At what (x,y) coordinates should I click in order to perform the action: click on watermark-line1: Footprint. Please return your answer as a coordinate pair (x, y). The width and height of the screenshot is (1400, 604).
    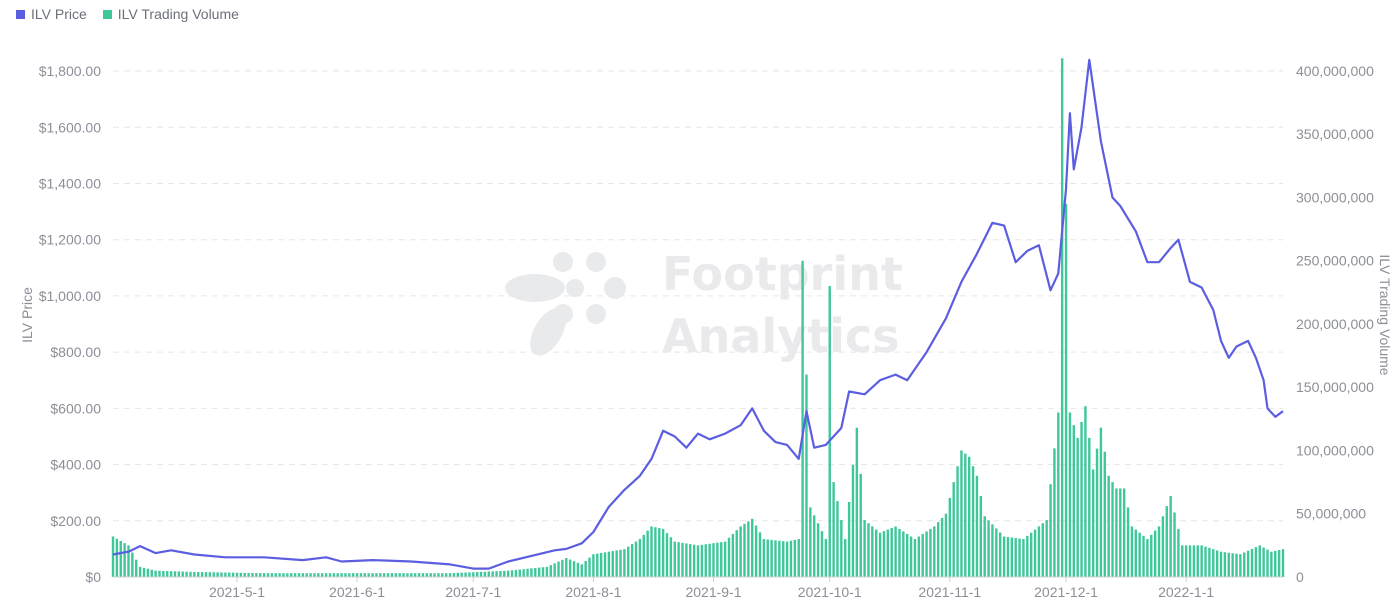
    Looking at the image, I should click on (782, 274).